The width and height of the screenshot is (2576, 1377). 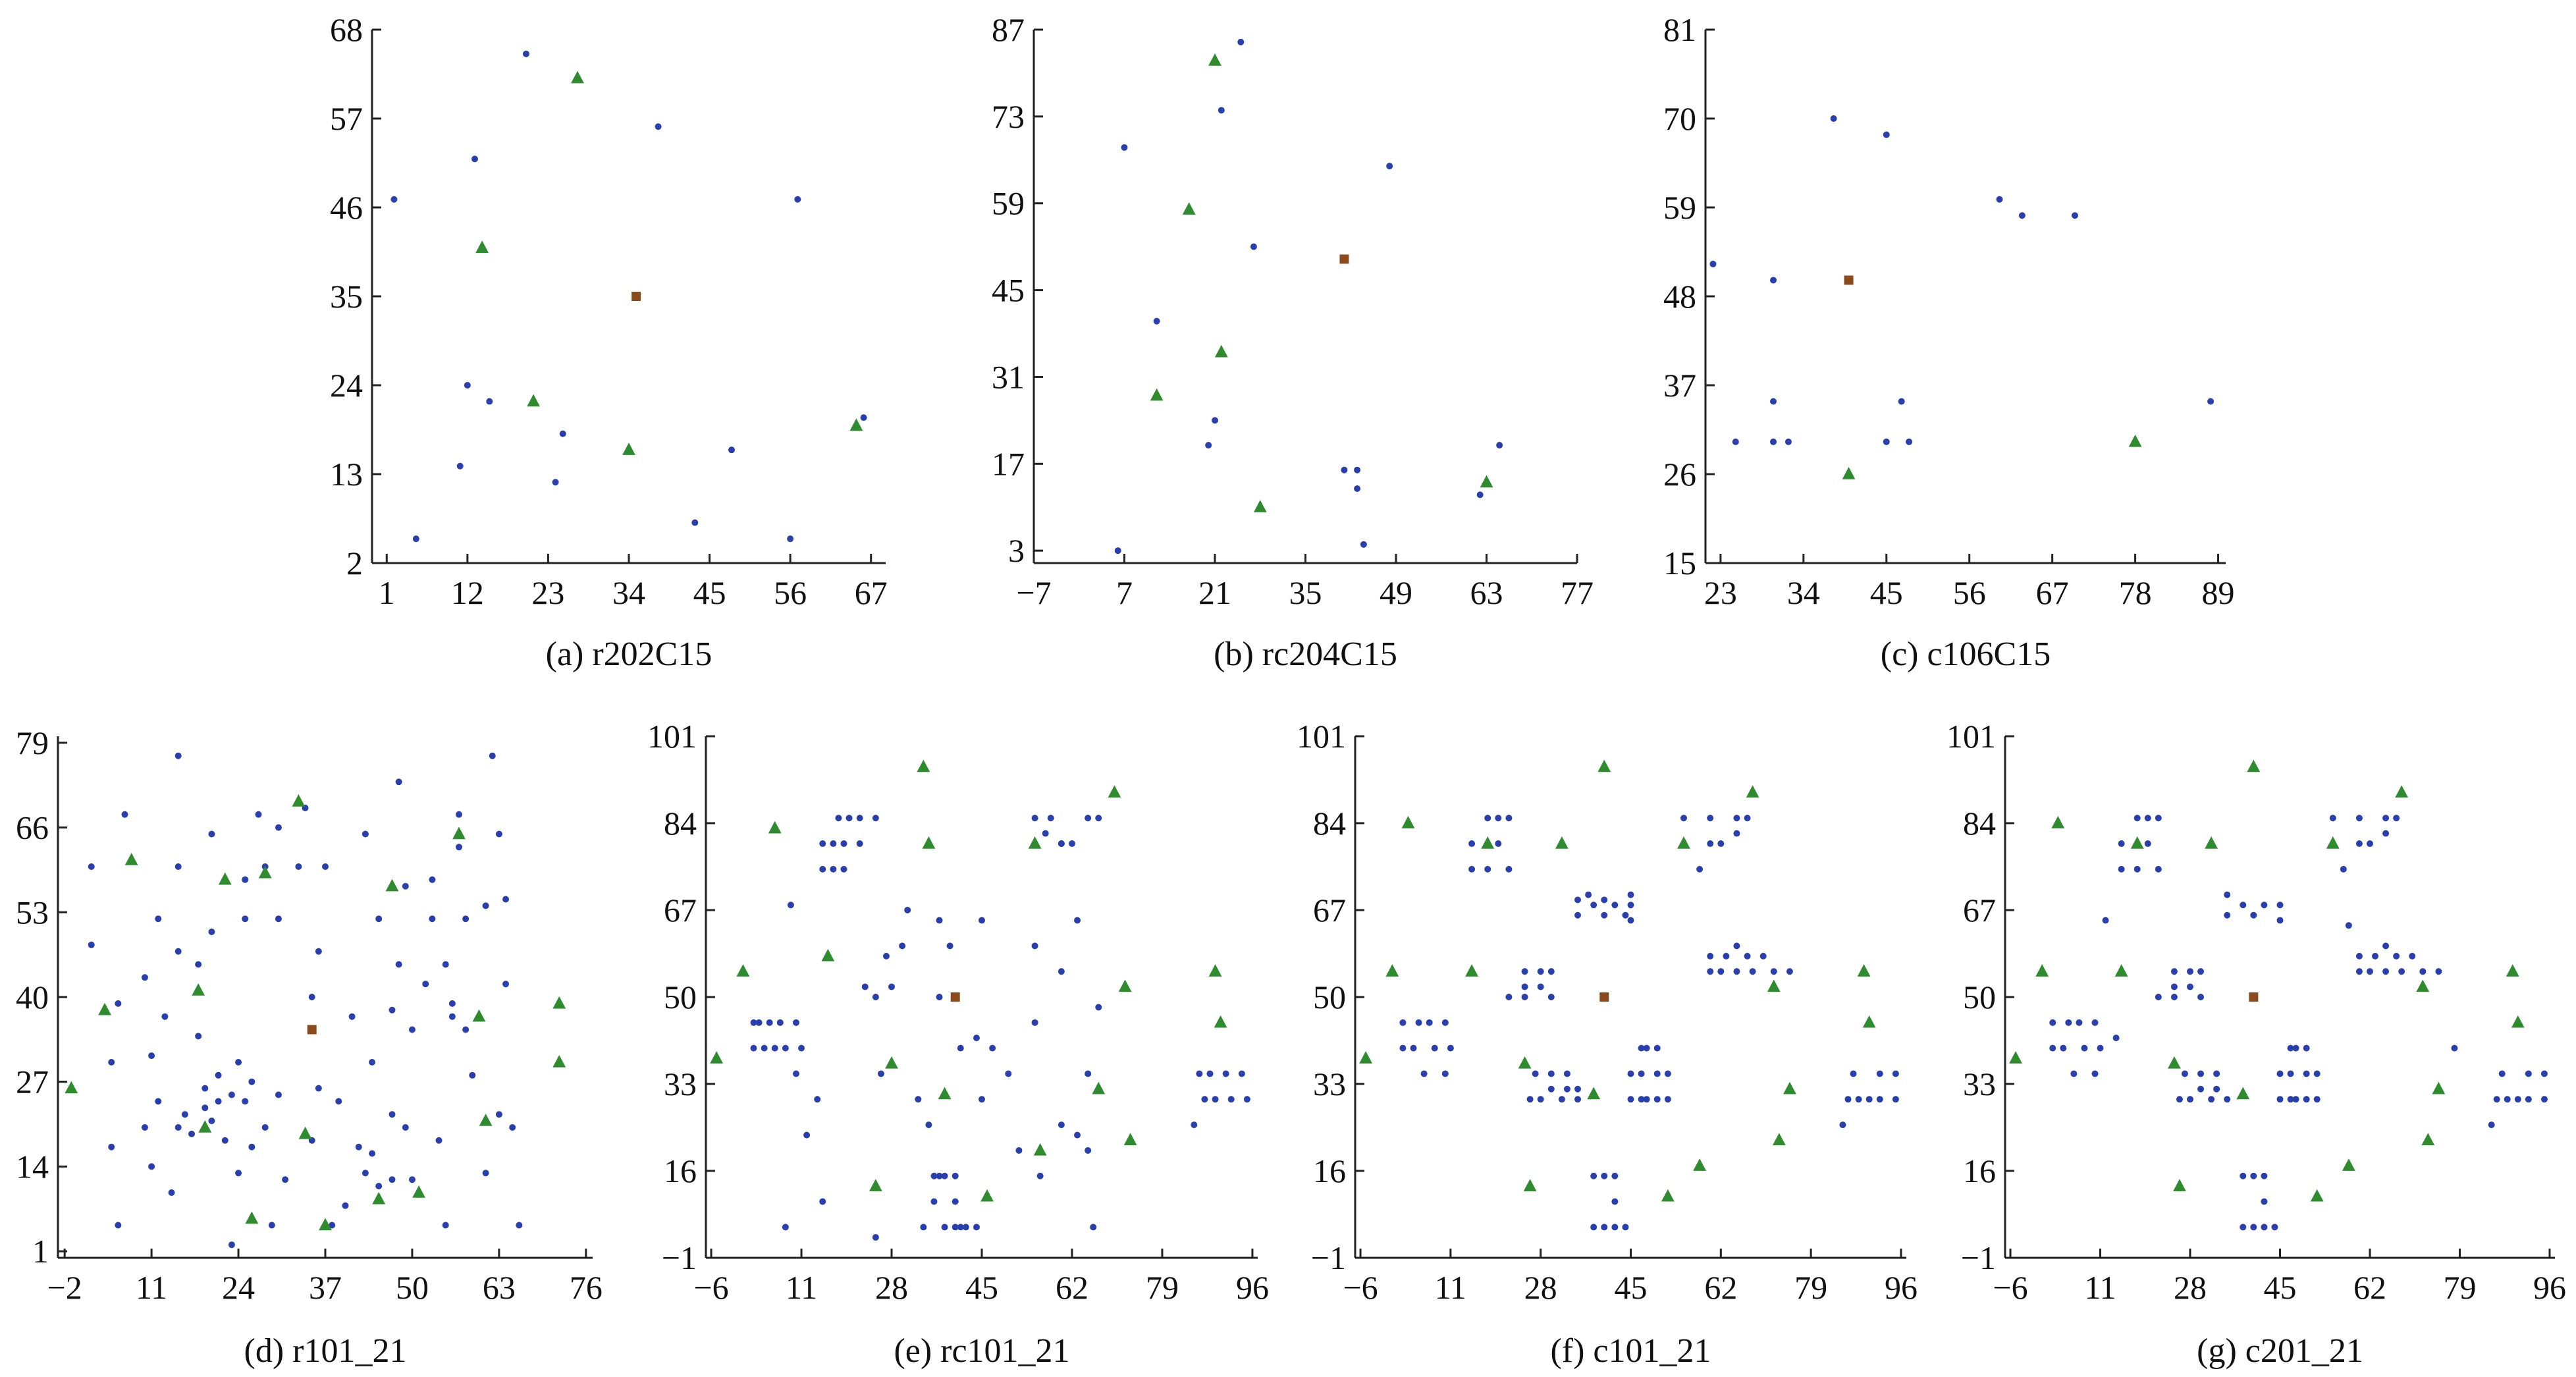 What do you see at coordinates (346, 386) in the screenshot?
I see `y-tick-label: 24` at bounding box center [346, 386].